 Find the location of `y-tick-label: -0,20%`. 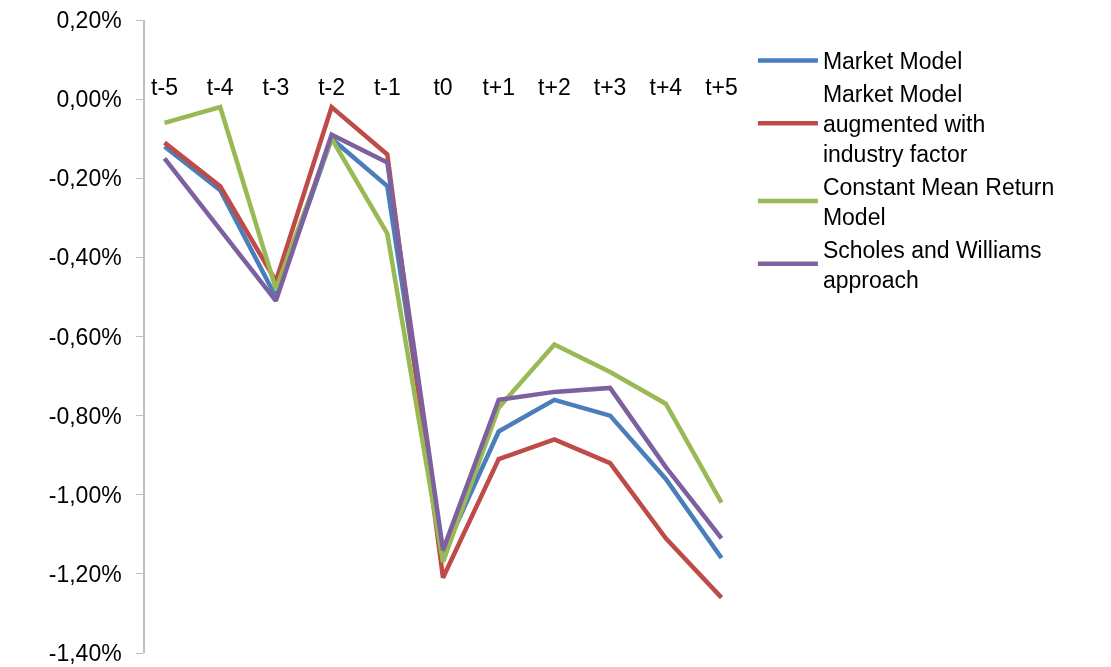

y-tick-label: -0,20% is located at coordinates (85, 178).